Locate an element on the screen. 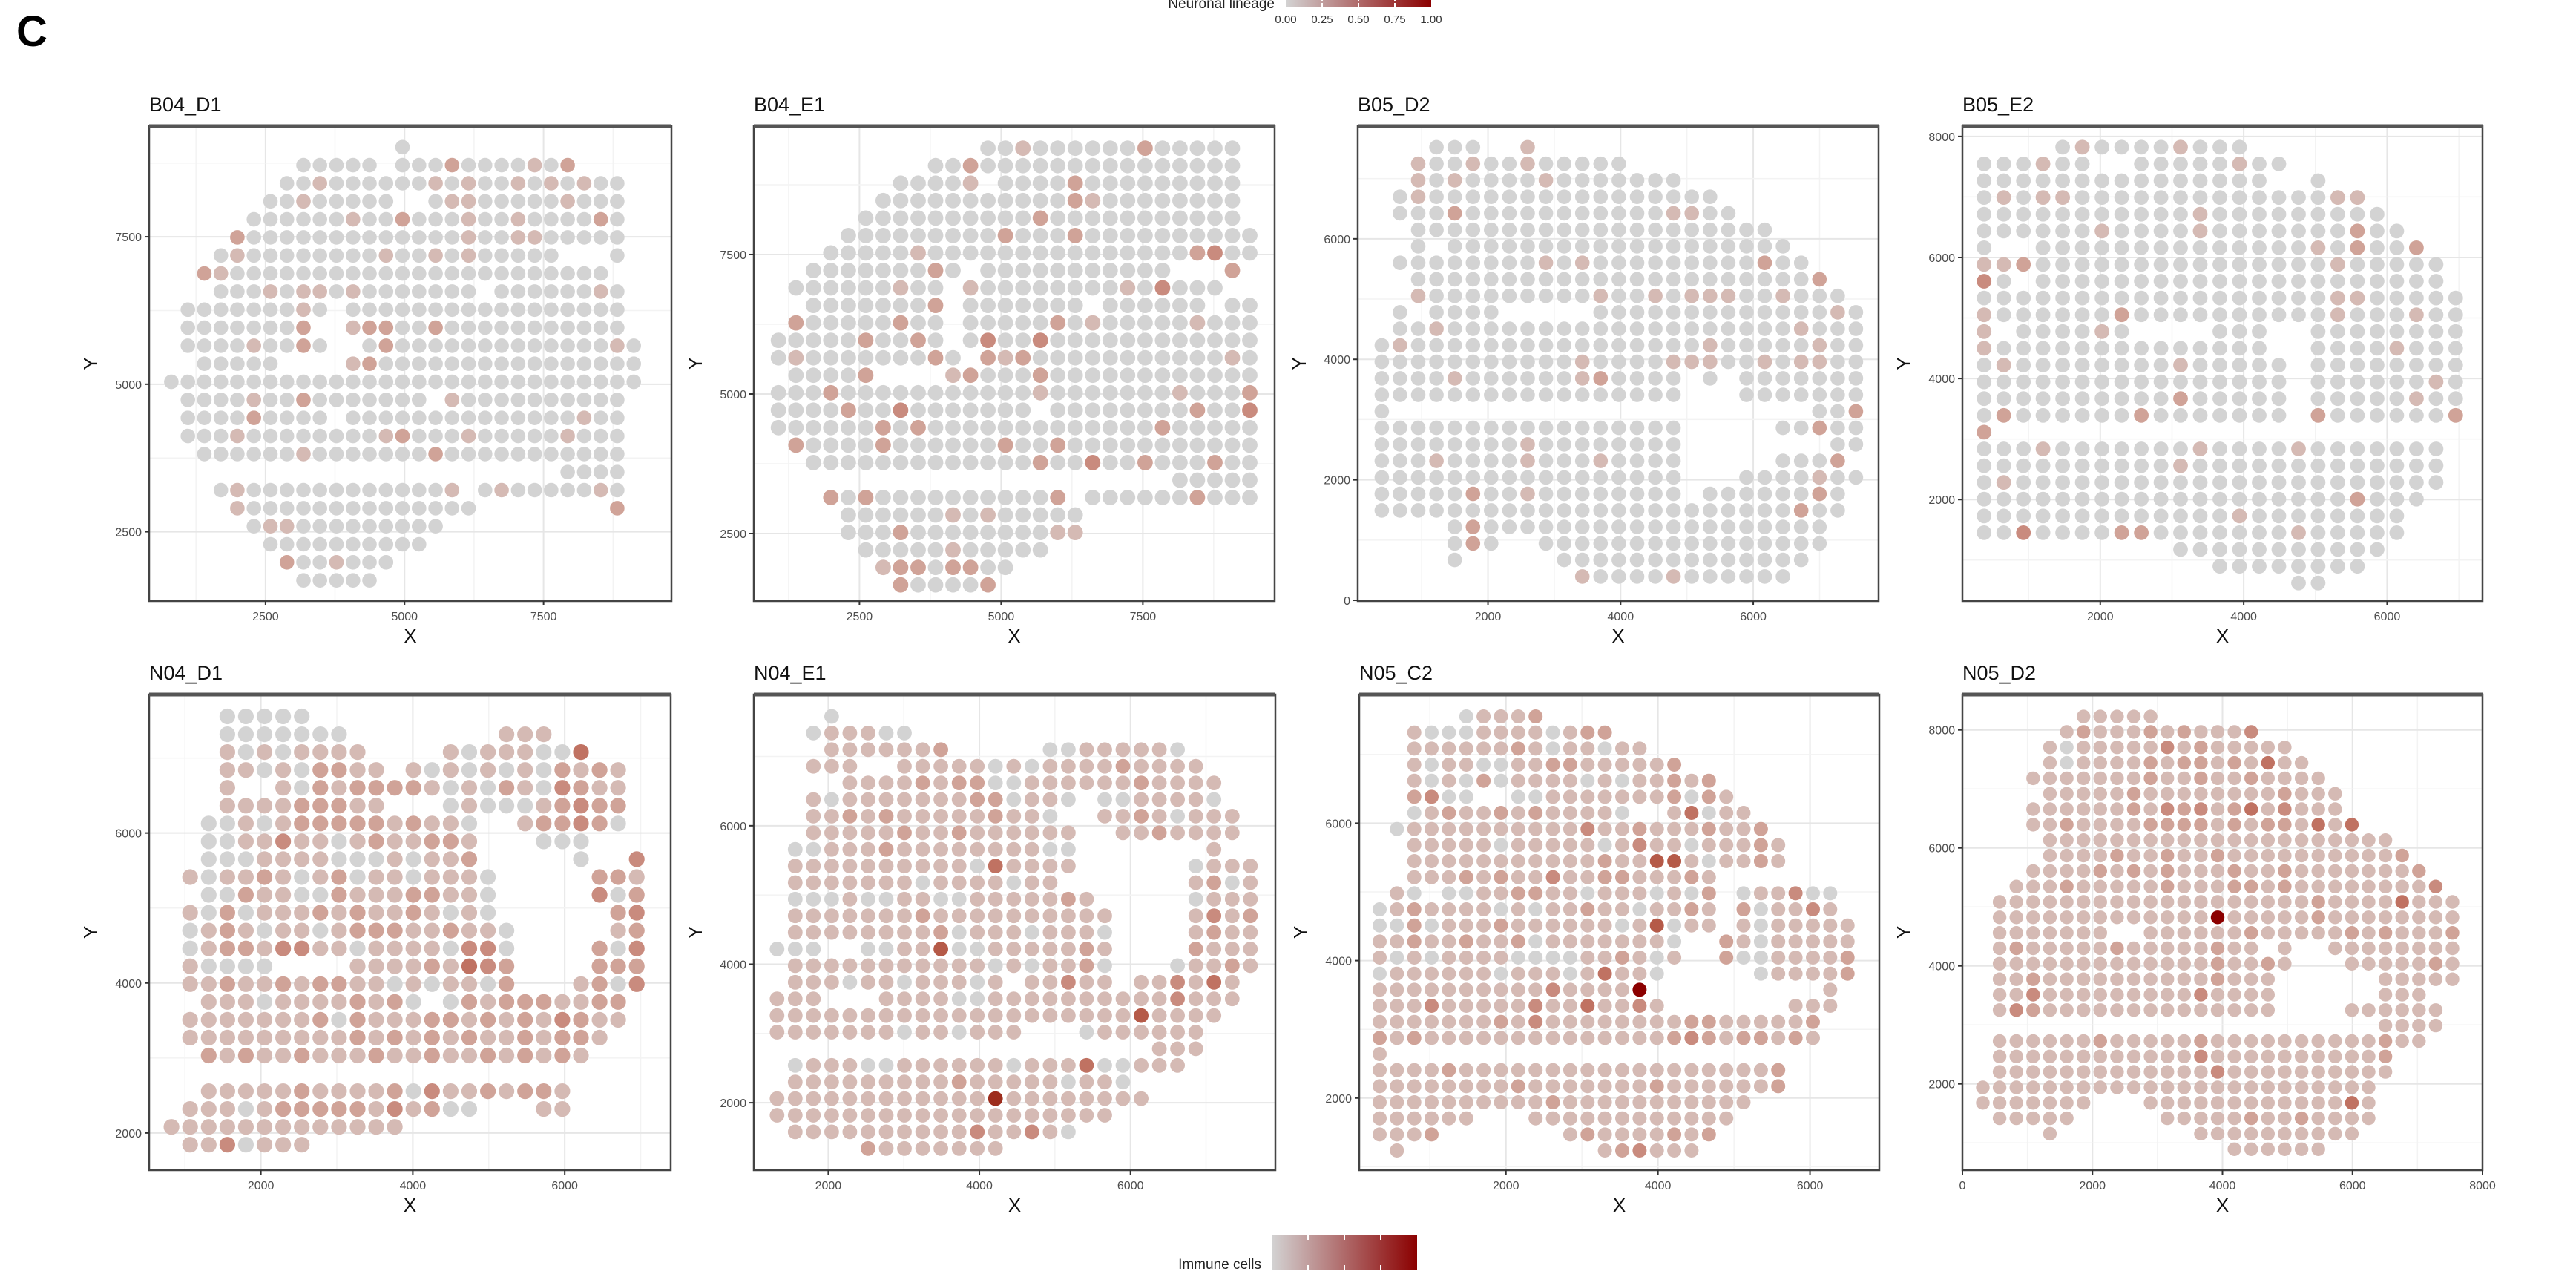 The height and width of the screenshot is (1277, 2576). x-tick-label: 7500 is located at coordinates (1143, 617).